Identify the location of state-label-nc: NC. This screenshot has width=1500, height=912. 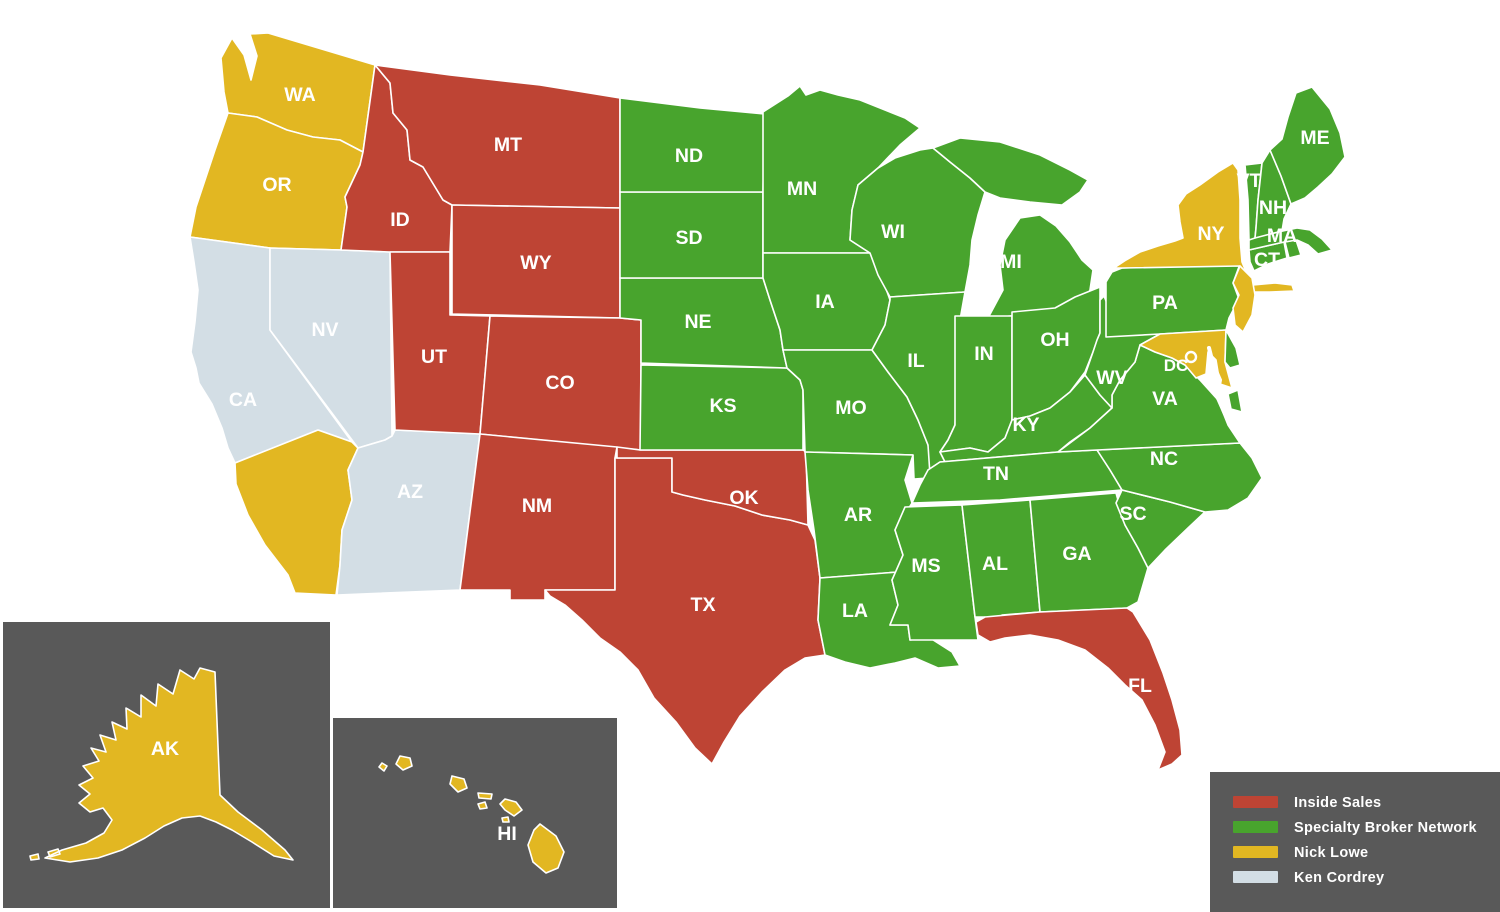
(1164, 459).